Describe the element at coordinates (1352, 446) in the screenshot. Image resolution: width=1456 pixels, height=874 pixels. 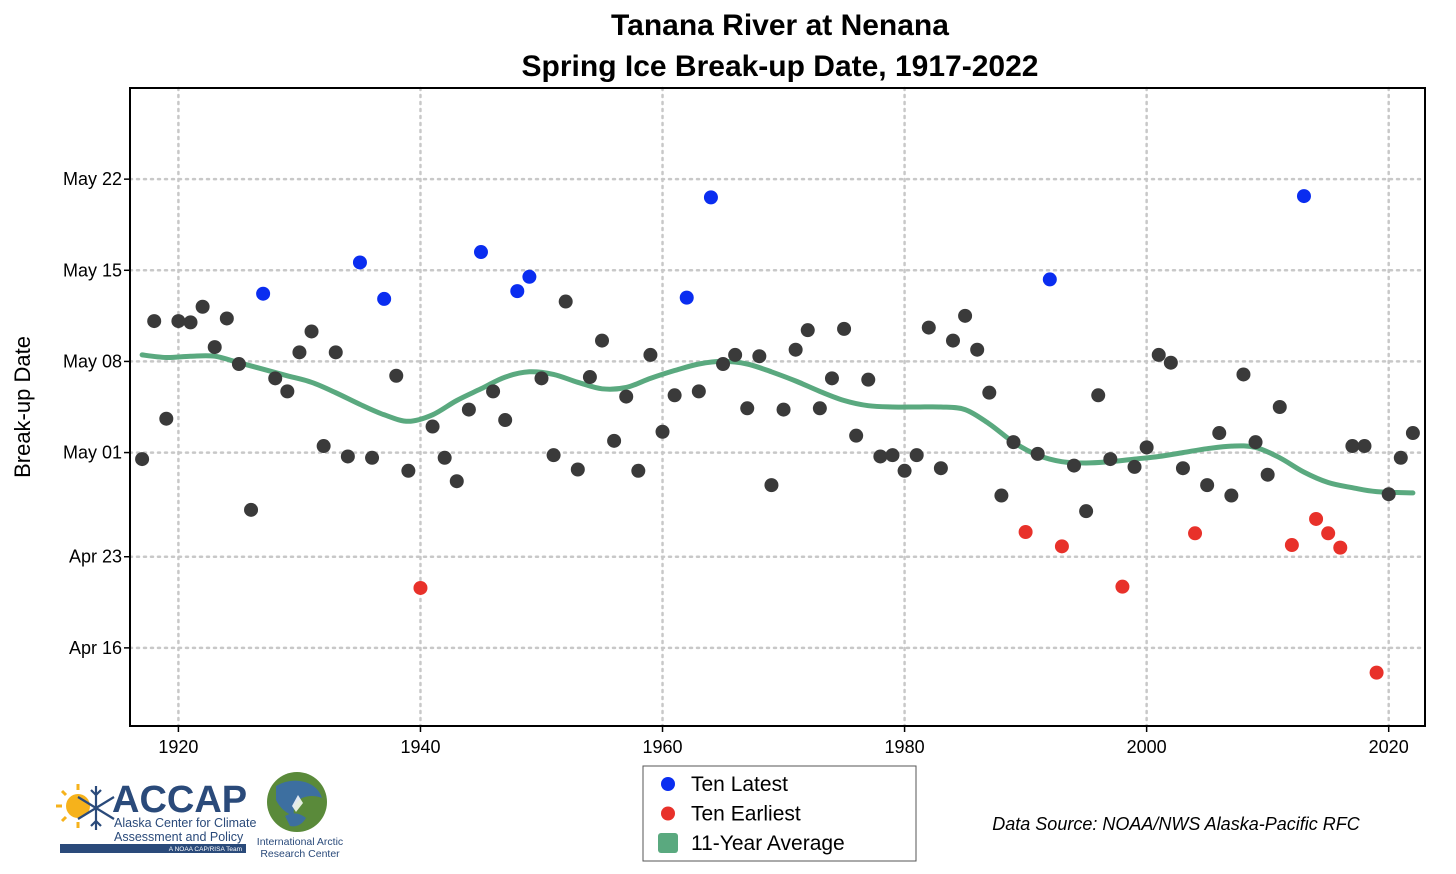
I see `point-normal-2017` at that location.